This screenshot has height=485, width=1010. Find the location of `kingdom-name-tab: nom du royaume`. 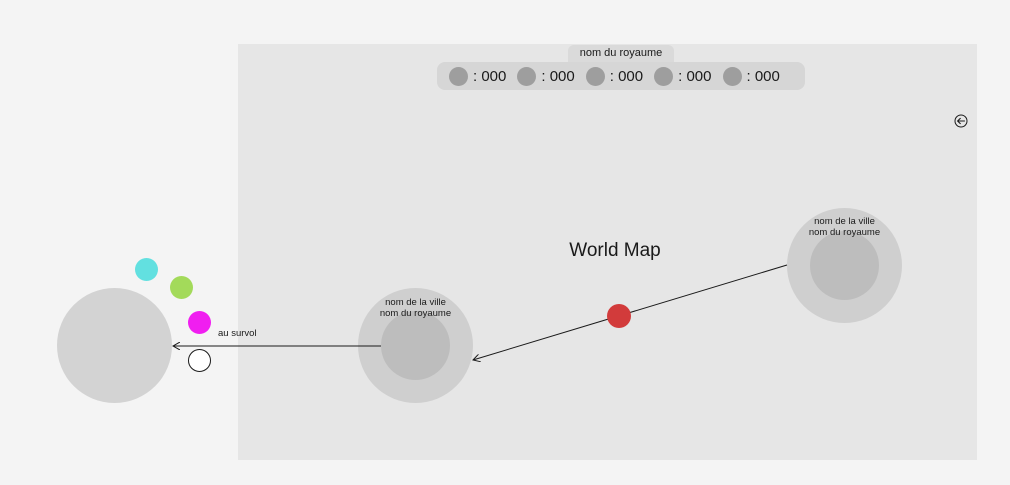

kingdom-name-tab: nom du royaume is located at coordinates (621, 53).